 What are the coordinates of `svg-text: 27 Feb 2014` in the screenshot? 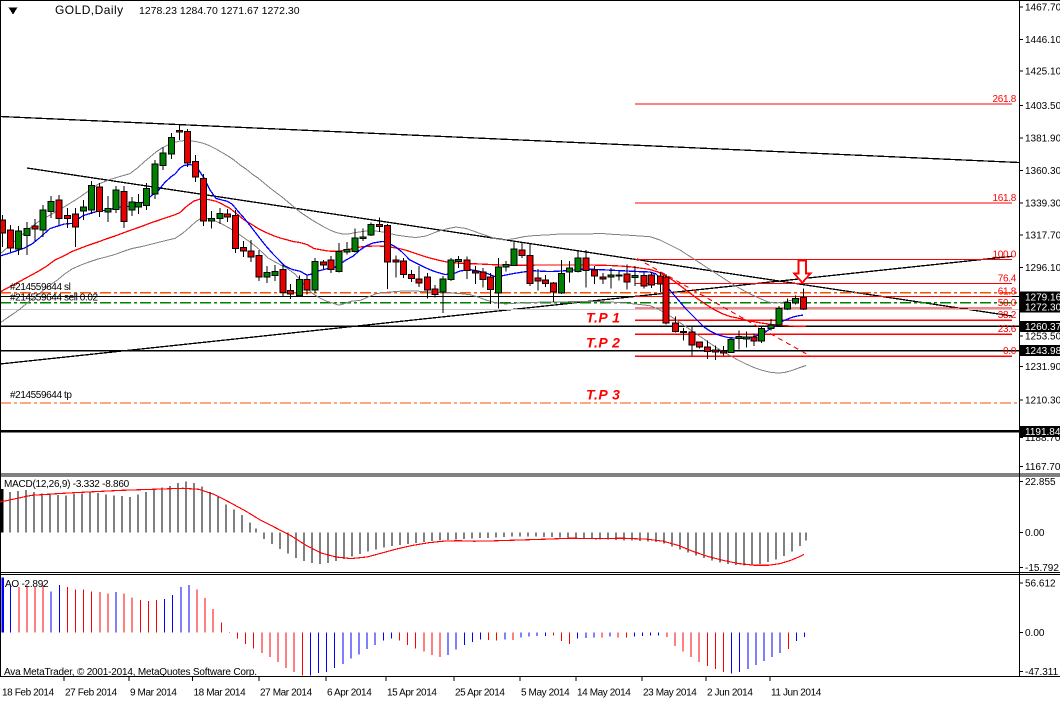 It's located at (91, 693).